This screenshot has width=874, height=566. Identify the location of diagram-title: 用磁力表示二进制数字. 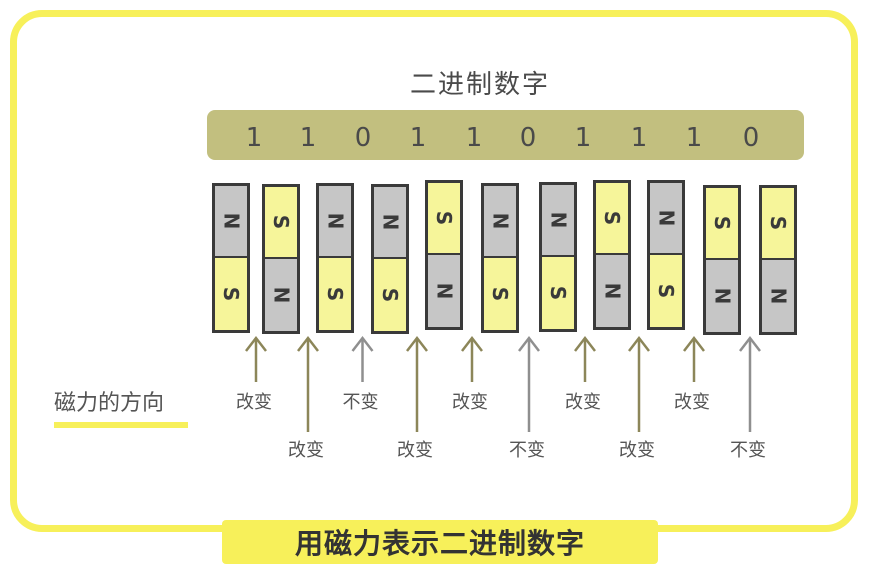
(439, 543).